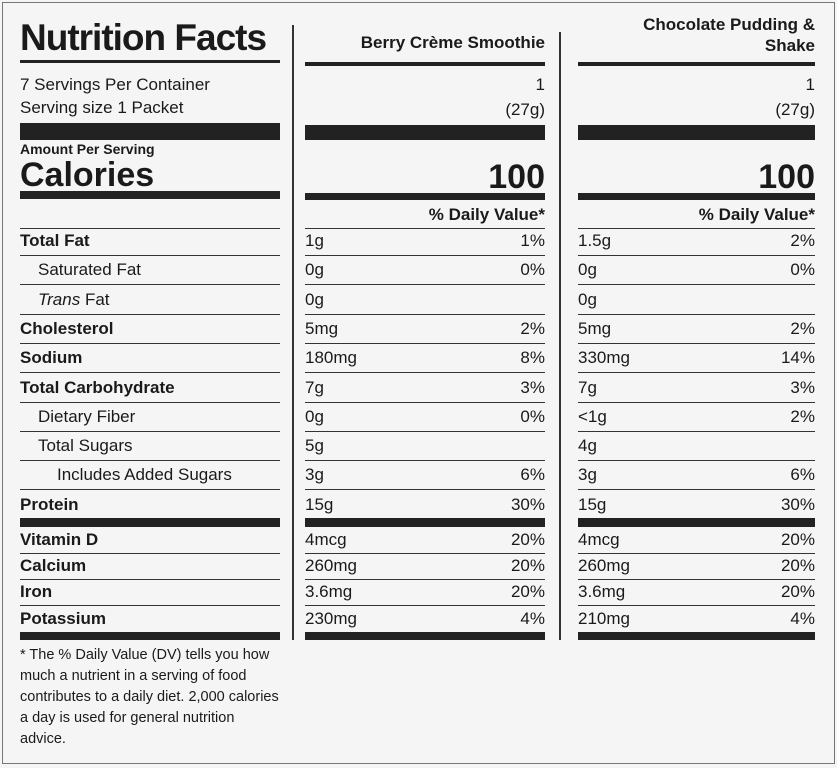 The width and height of the screenshot is (837, 768). Describe the element at coordinates (87, 149) in the screenshot. I see `amount-per-serving: Amount Per Serving` at that location.